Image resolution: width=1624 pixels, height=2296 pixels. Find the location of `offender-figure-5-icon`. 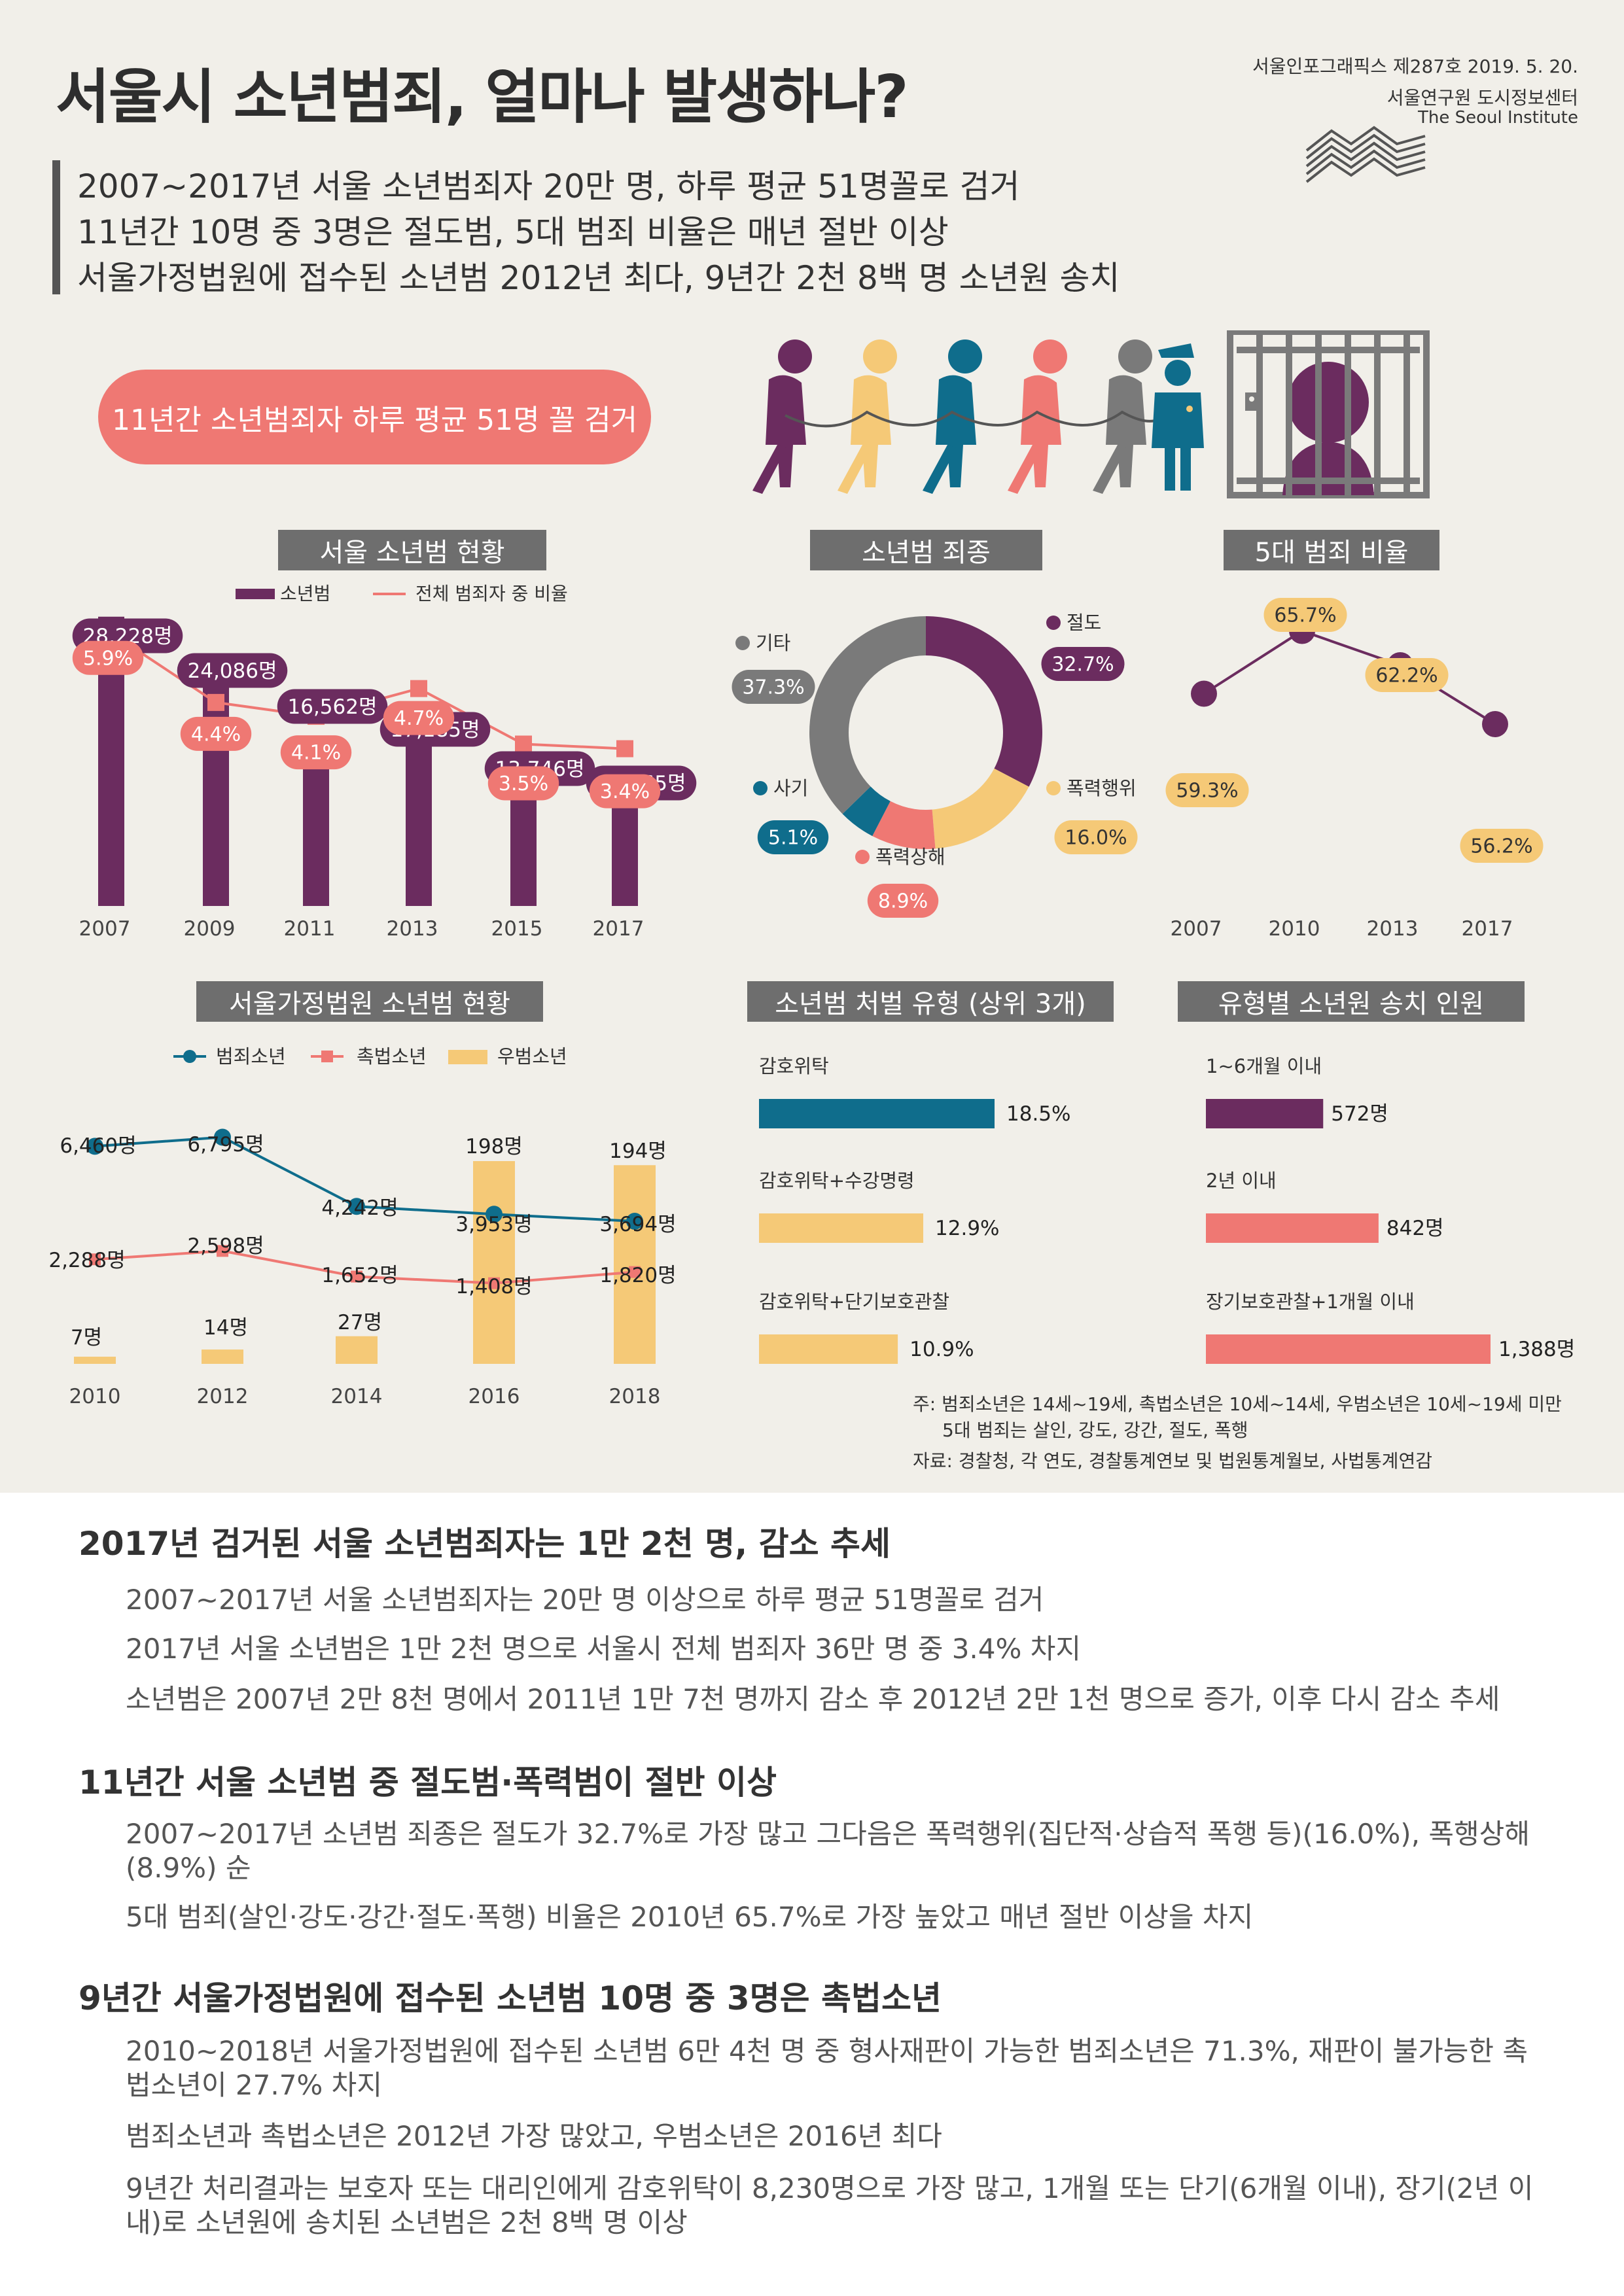

offender-figure-5-icon is located at coordinates (1122, 416).